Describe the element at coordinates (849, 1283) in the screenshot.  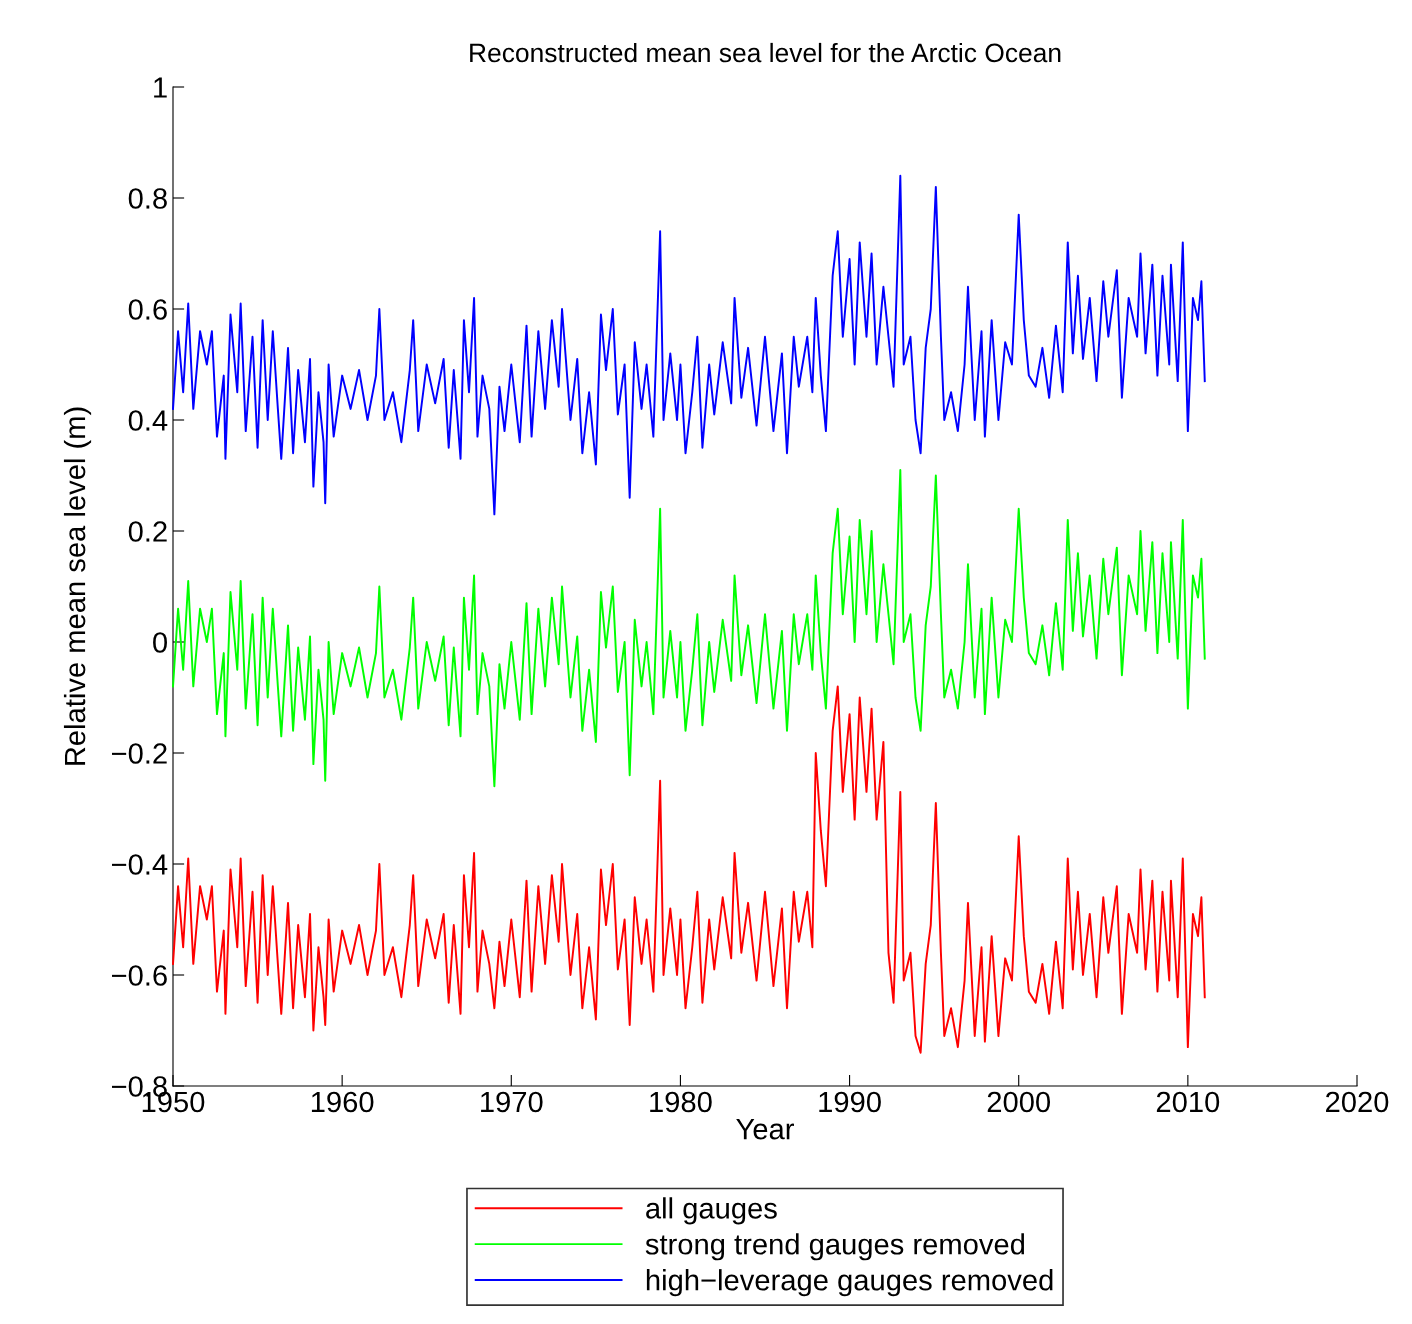
I see `legend-label: high−leverage gauges removed` at that location.